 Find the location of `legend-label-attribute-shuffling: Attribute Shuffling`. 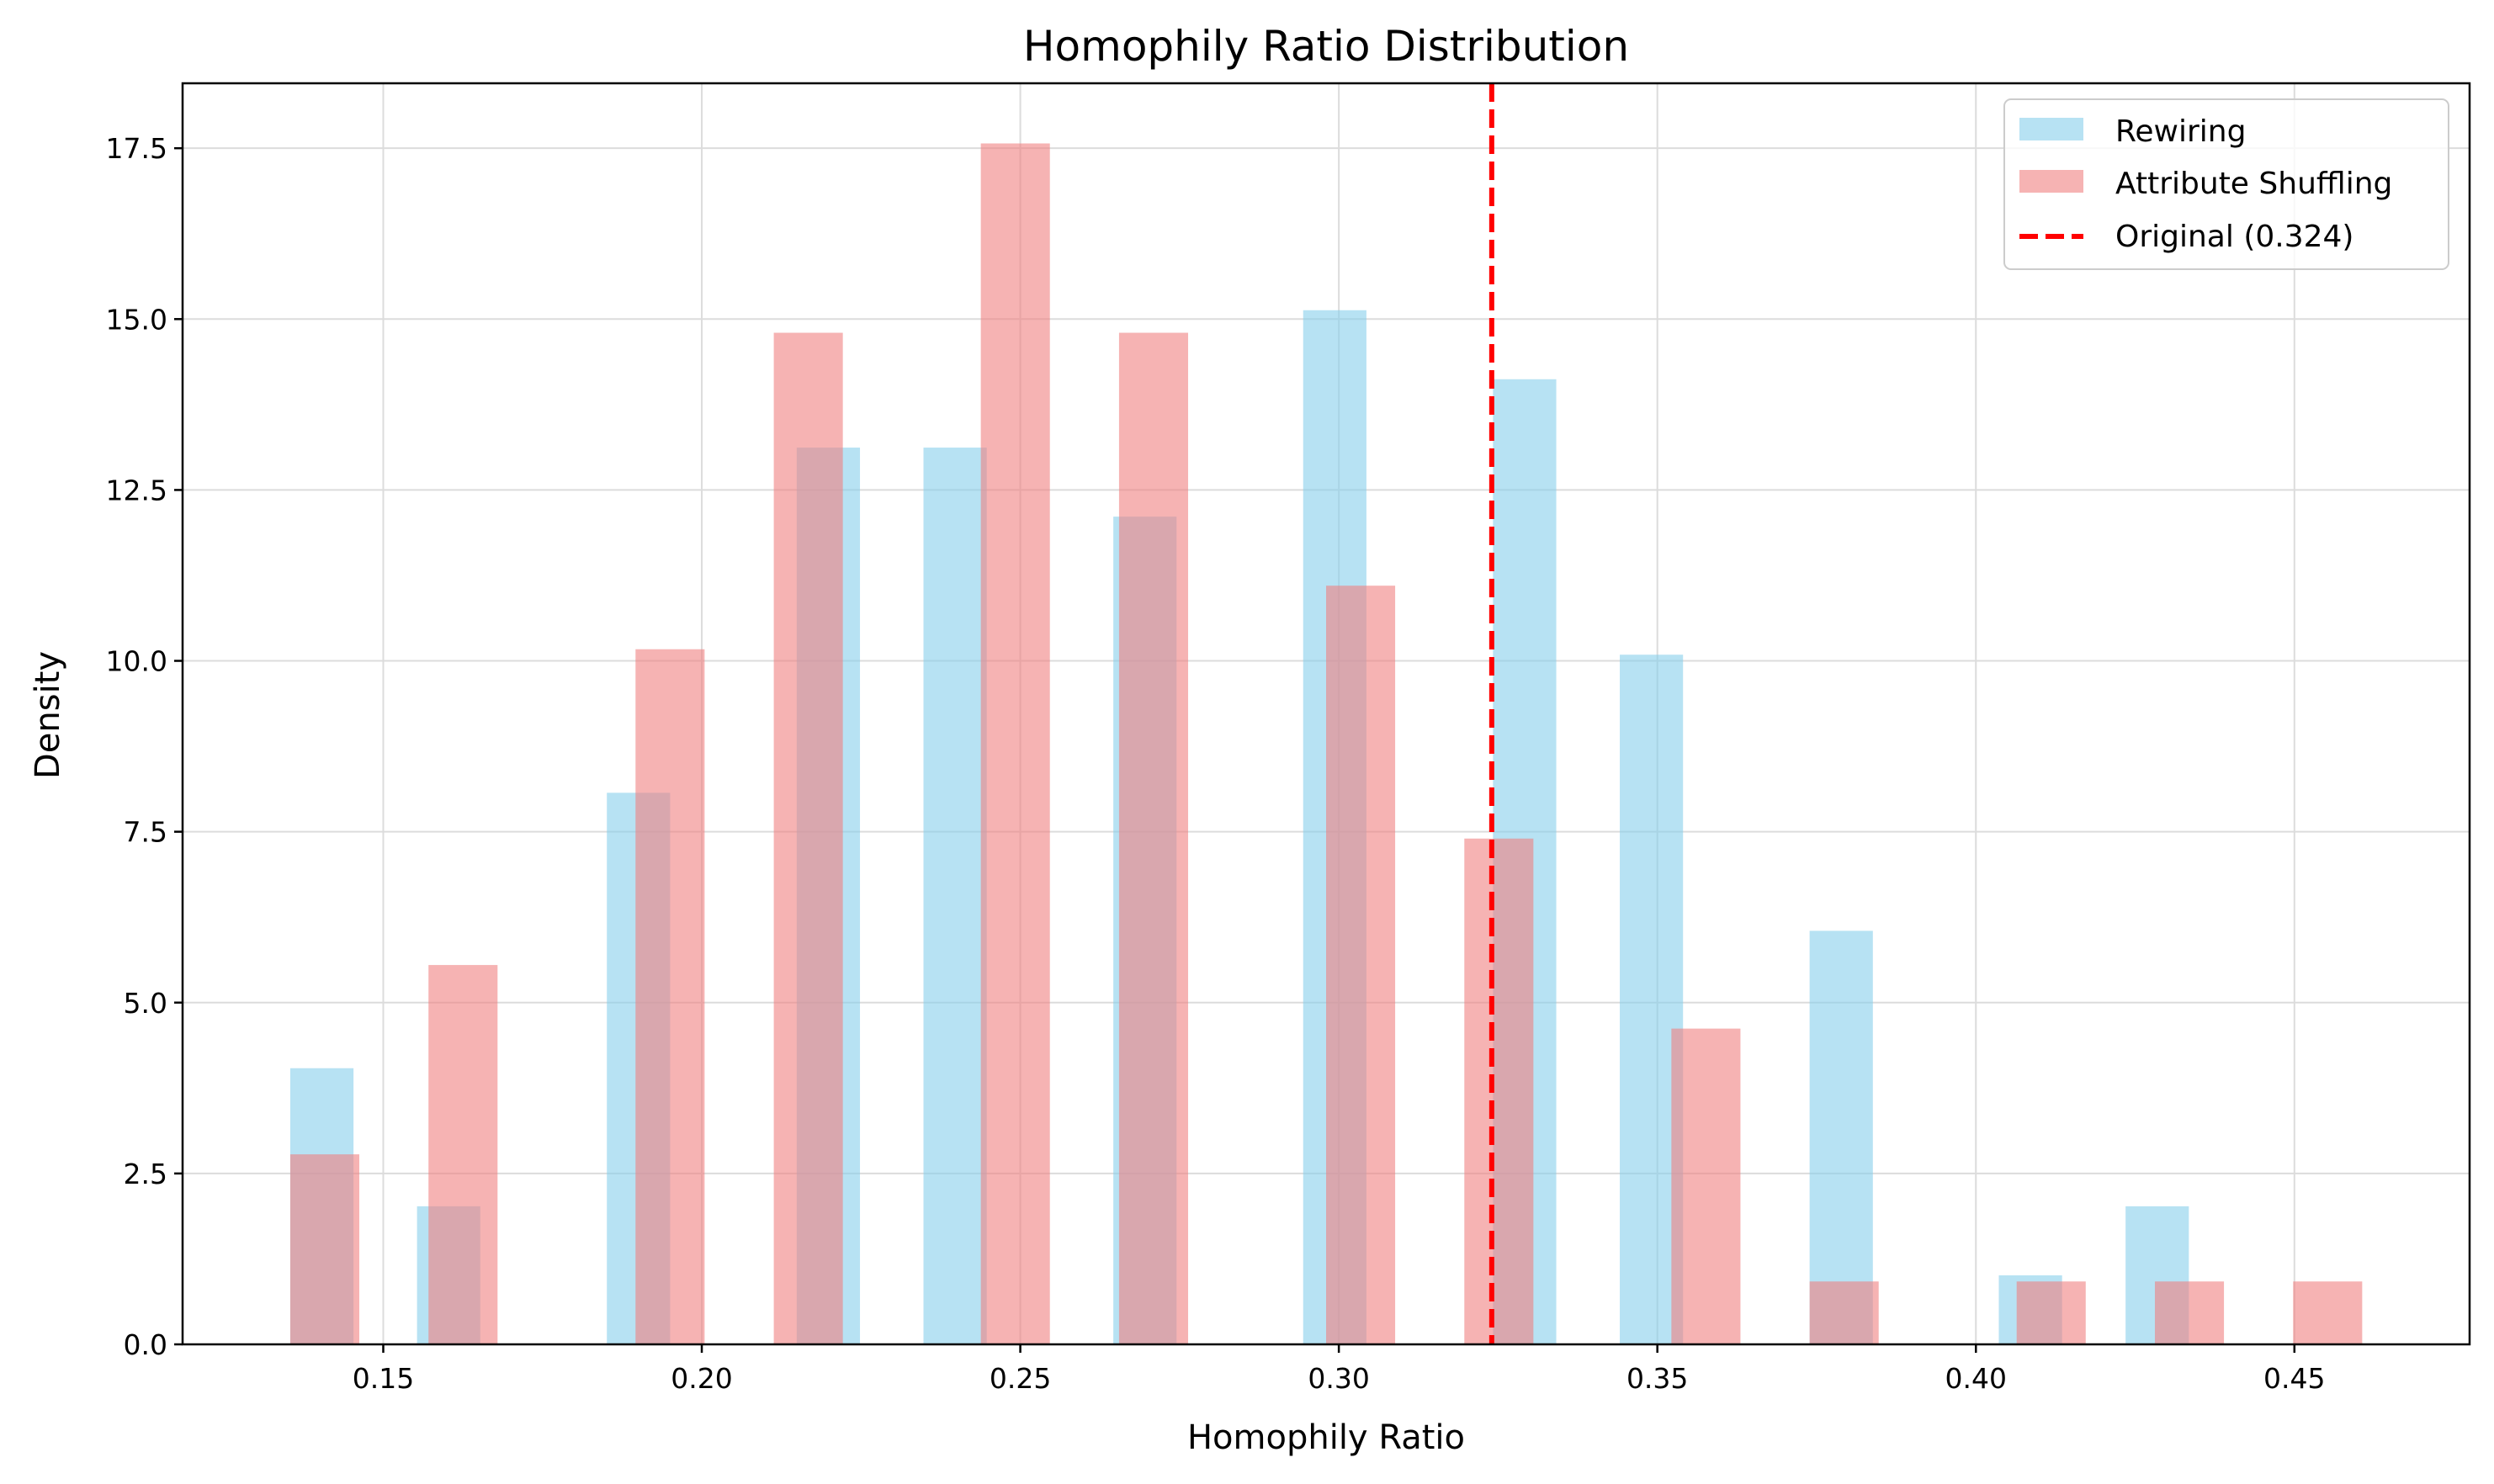

legend-label-attribute-shuffling: Attribute Shuffling is located at coordinates (2253, 184).